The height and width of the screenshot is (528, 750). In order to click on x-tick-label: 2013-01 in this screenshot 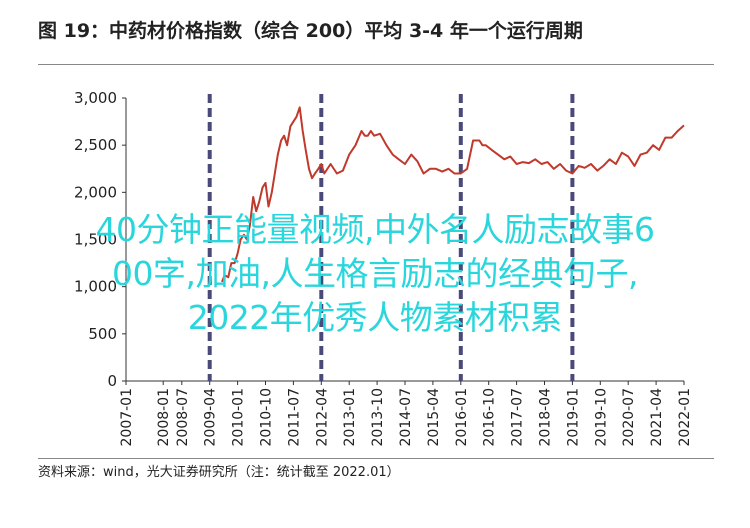, I will do `click(350, 417)`.